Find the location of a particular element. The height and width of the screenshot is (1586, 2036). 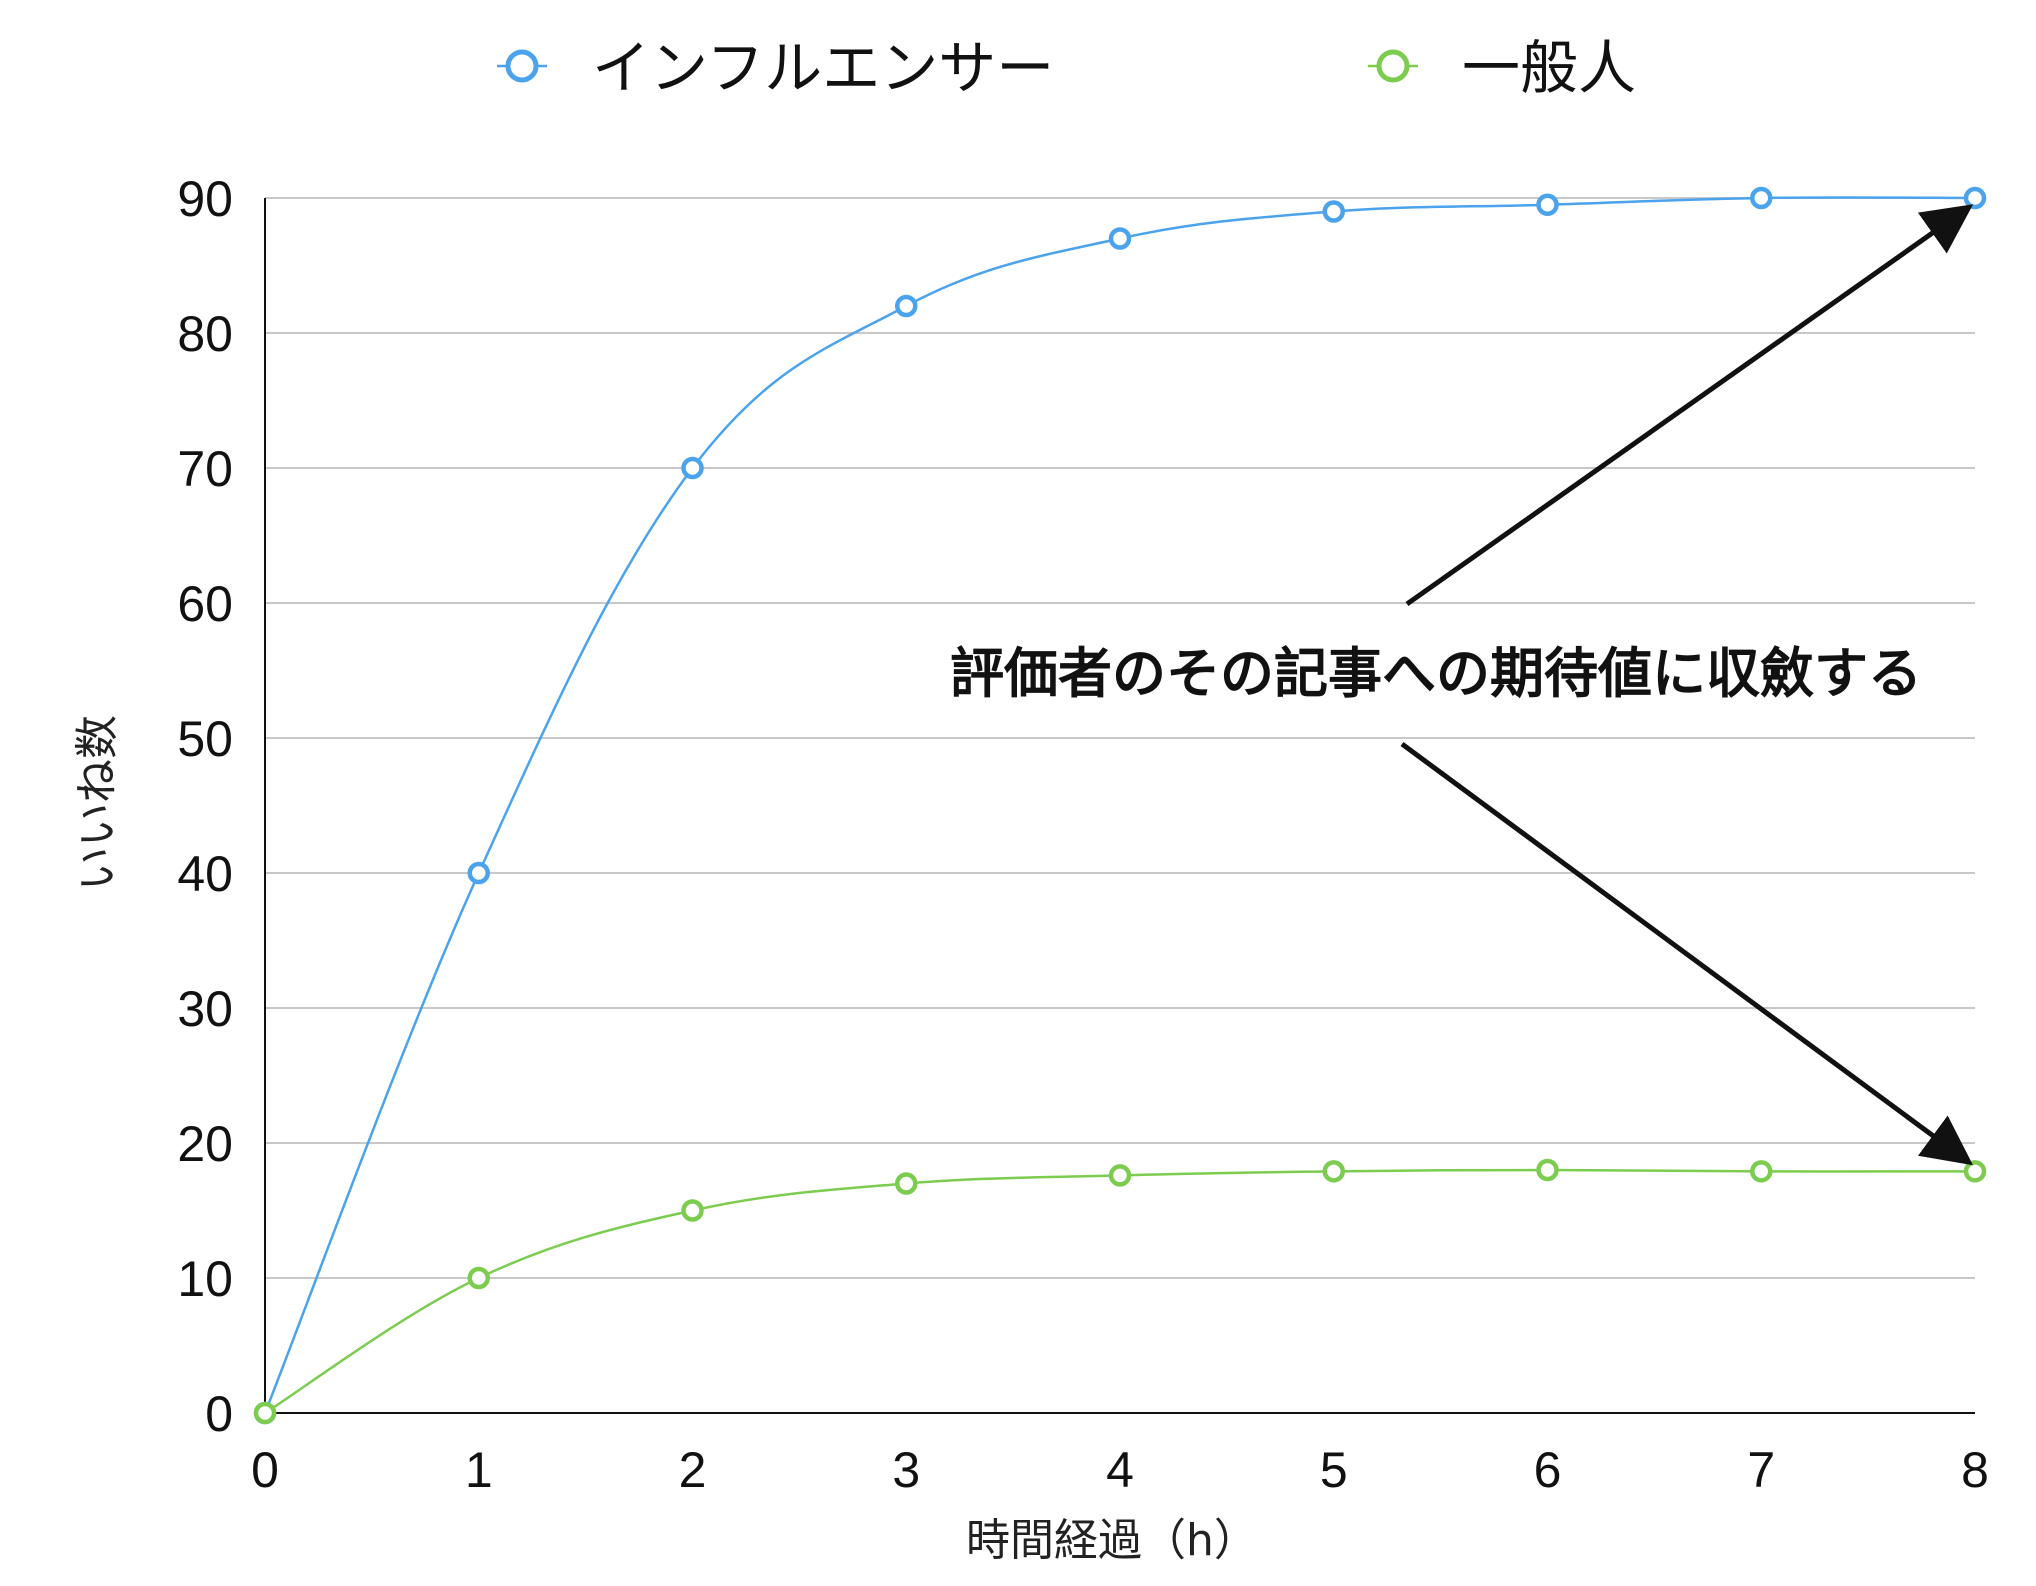

y-tick-label: 60 is located at coordinates (205, 604).